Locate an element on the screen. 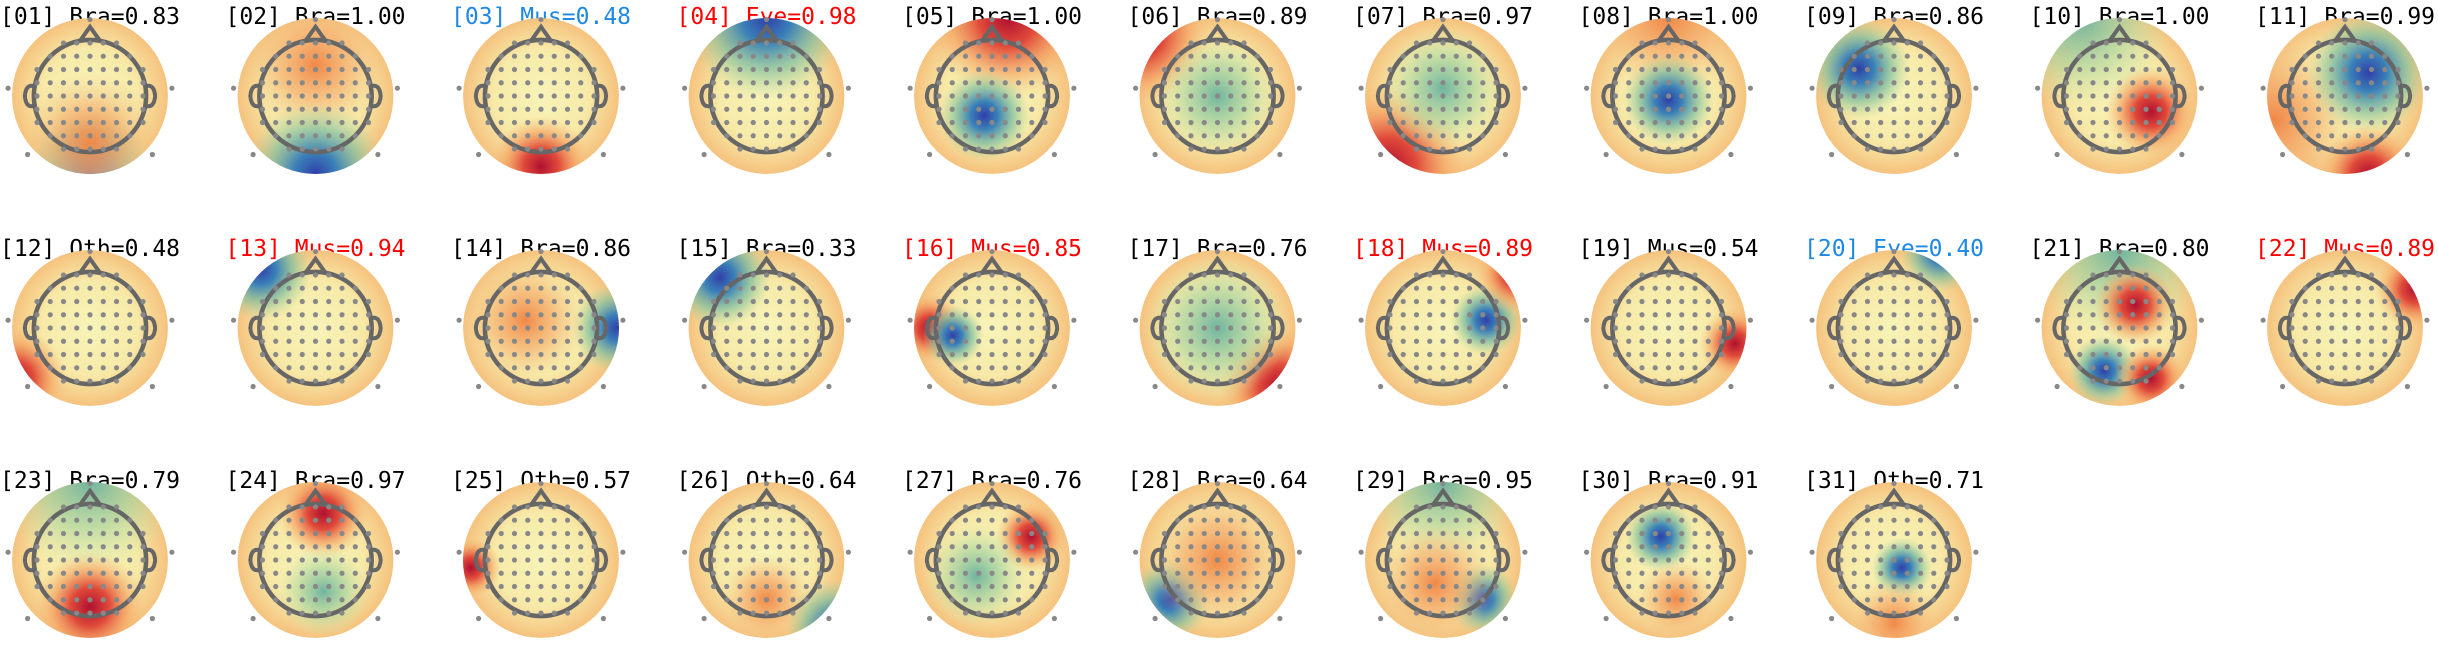  topomap: [29] Bra=0.95 is located at coordinates (1443, 553).